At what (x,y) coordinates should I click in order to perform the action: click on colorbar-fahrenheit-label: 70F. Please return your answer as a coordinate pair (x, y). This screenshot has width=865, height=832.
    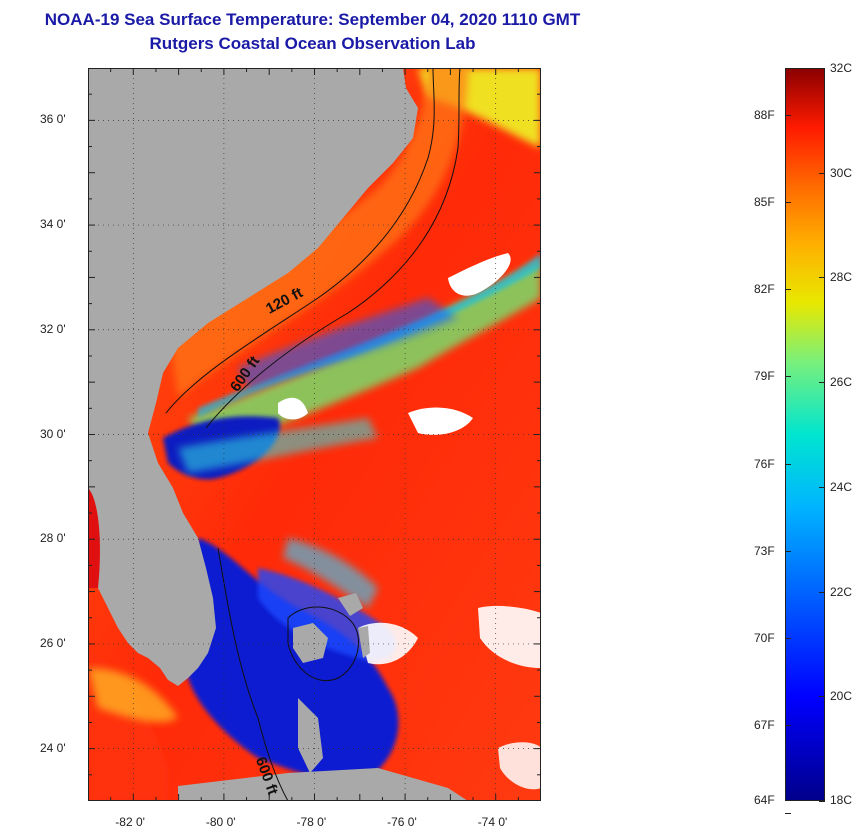
    Looking at the image, I should click on (764, 638).